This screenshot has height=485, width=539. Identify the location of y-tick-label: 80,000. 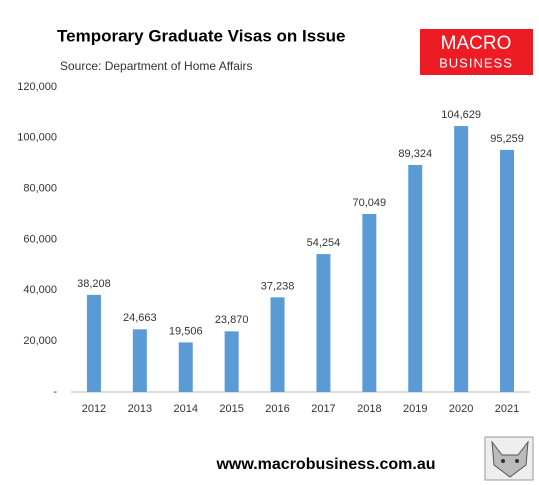
(40, 189).